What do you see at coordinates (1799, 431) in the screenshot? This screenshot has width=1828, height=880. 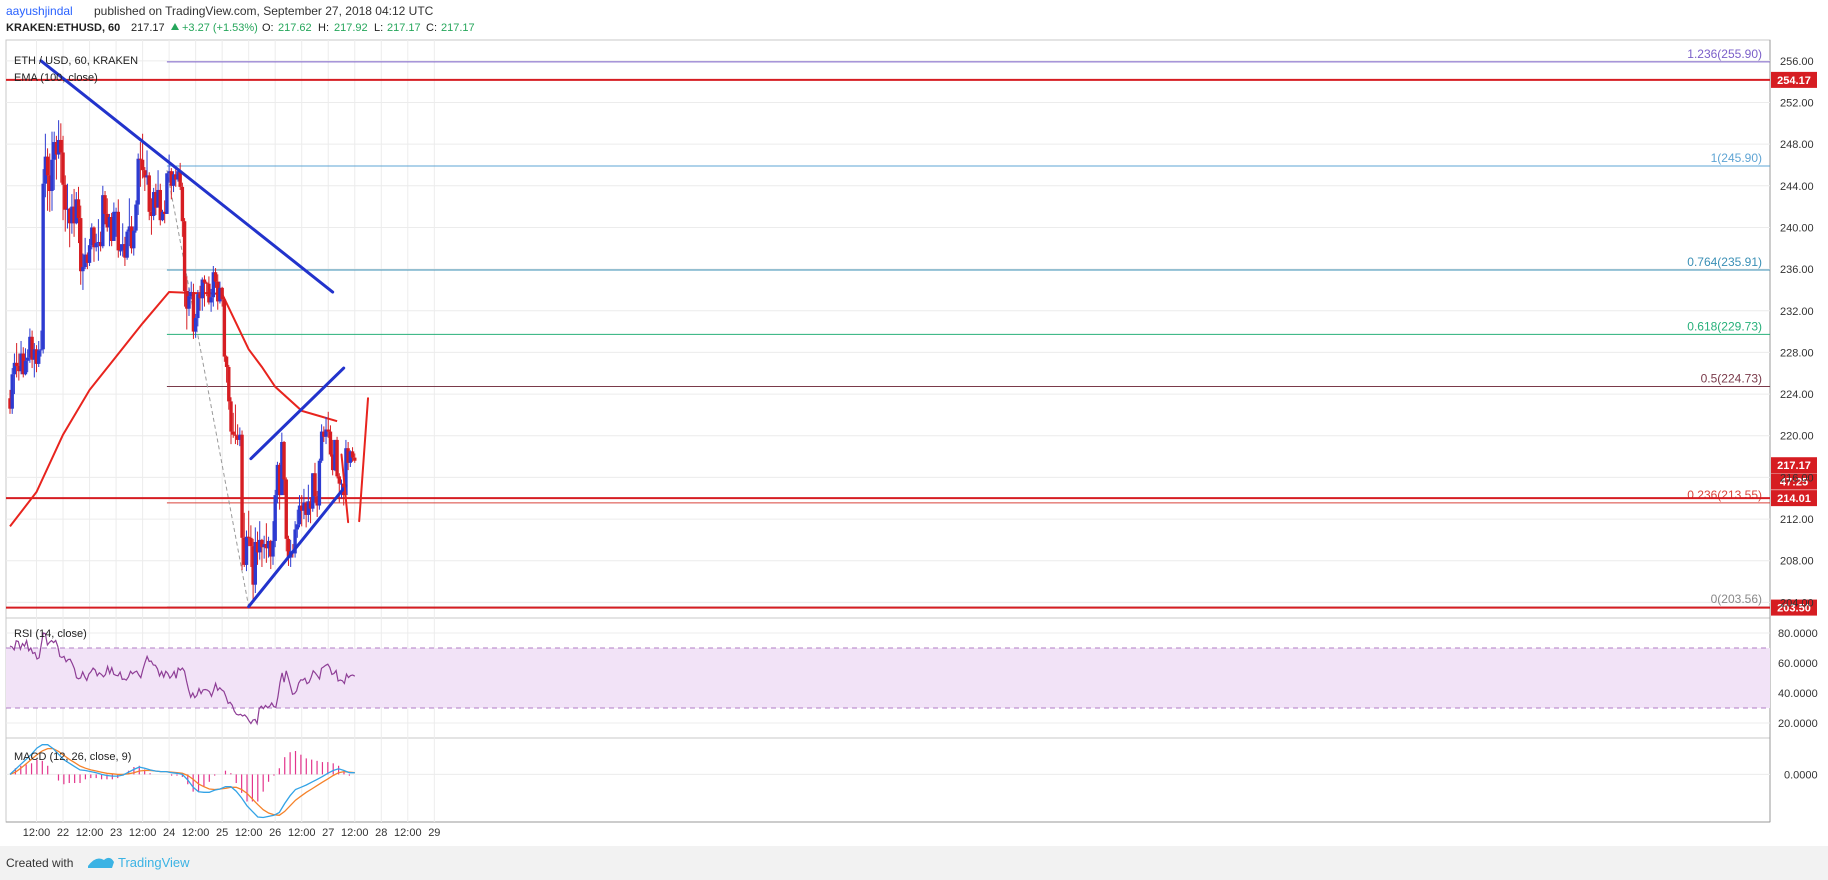 I see `price-axis` at bounding box center [1799, 431].